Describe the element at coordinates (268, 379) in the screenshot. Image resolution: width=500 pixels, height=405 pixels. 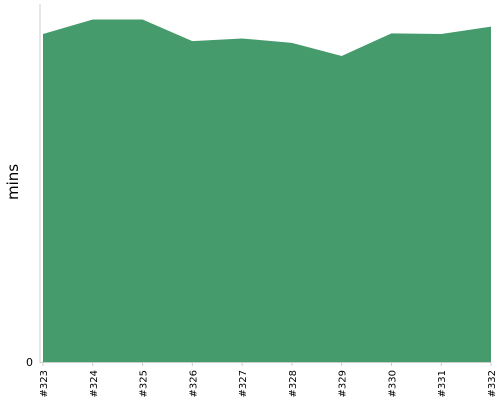
I see `x-tick-labels: #323 #324 #325 #326 #327 #328 #329 #330 #331 #332` at that location.